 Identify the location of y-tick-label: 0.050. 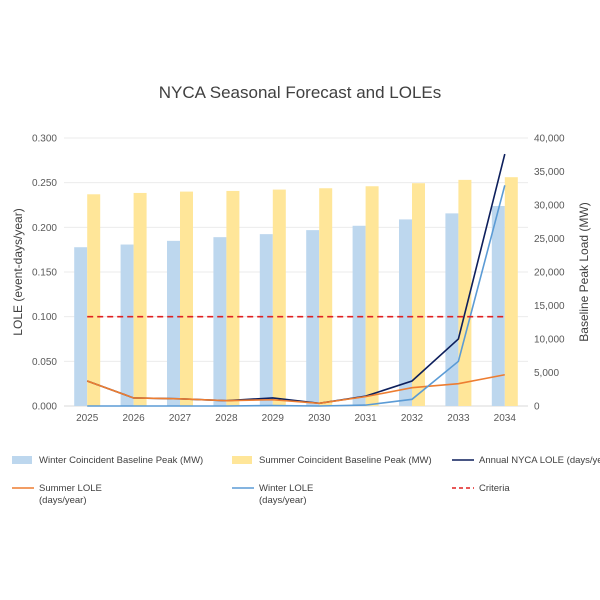
(44, 362).